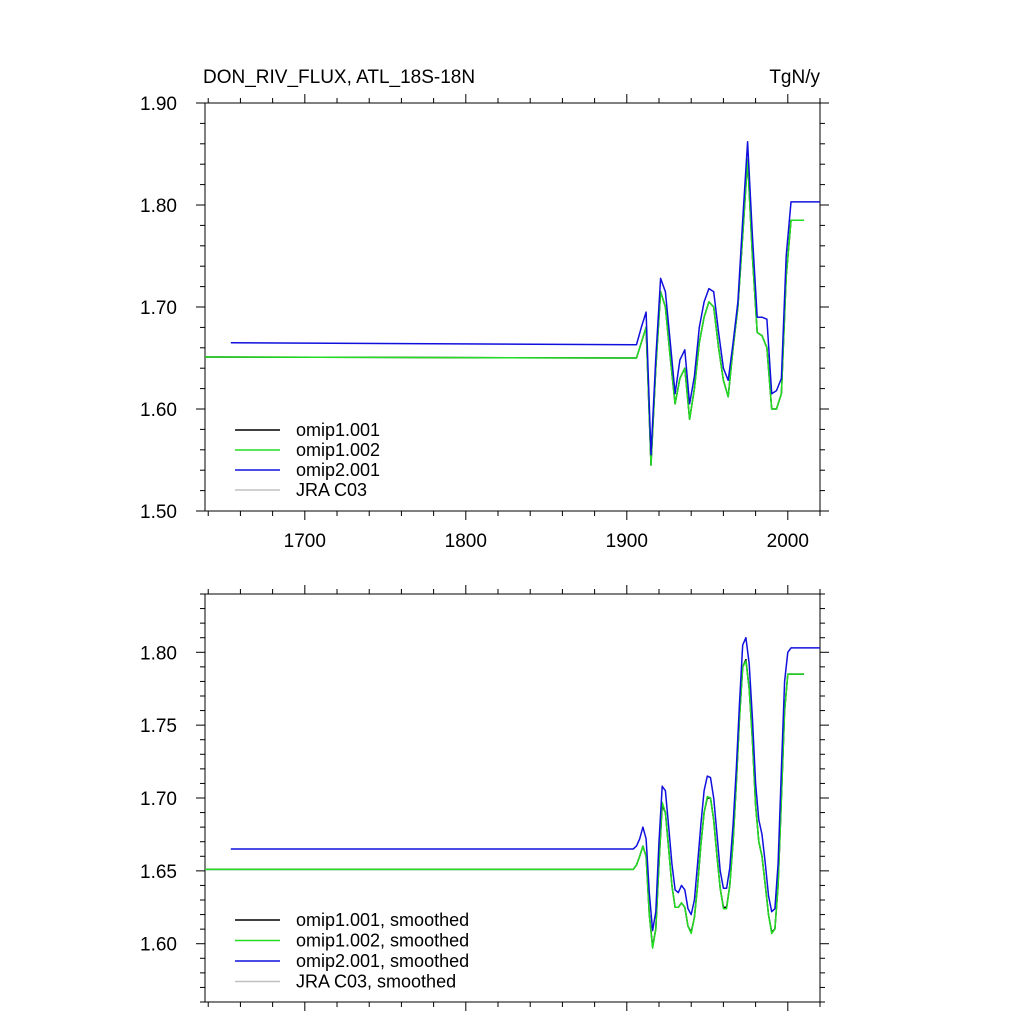  Describe the element at coordinates (376, 982) in the screenshot. I see `legend-label-3: JRA C03, smoothed` at that location.